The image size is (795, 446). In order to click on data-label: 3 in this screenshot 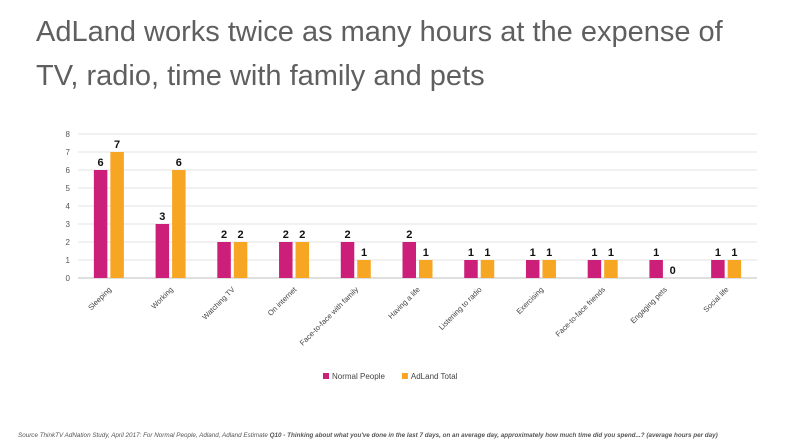, I will do `click(162, 217)`.